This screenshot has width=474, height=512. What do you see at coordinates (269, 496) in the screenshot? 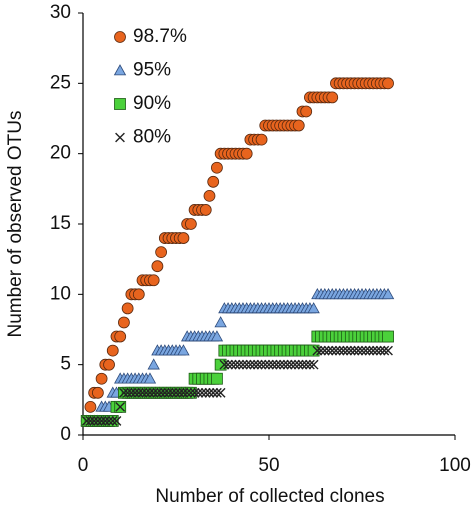
I see `x-axis-title: Number of collected clones` at bounding box center [269, 496].